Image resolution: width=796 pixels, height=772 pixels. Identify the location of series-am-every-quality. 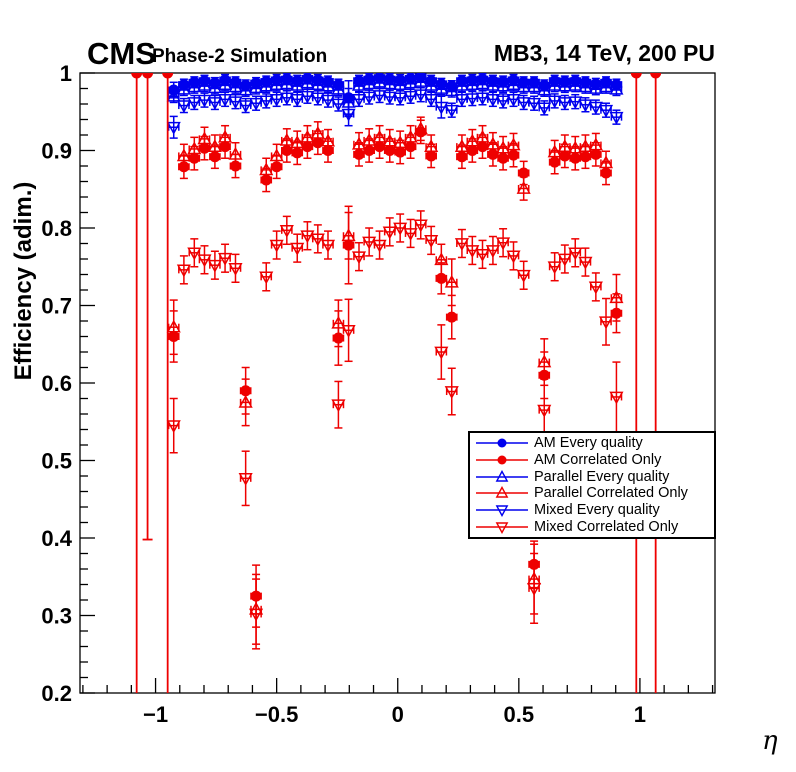
(395, 94).